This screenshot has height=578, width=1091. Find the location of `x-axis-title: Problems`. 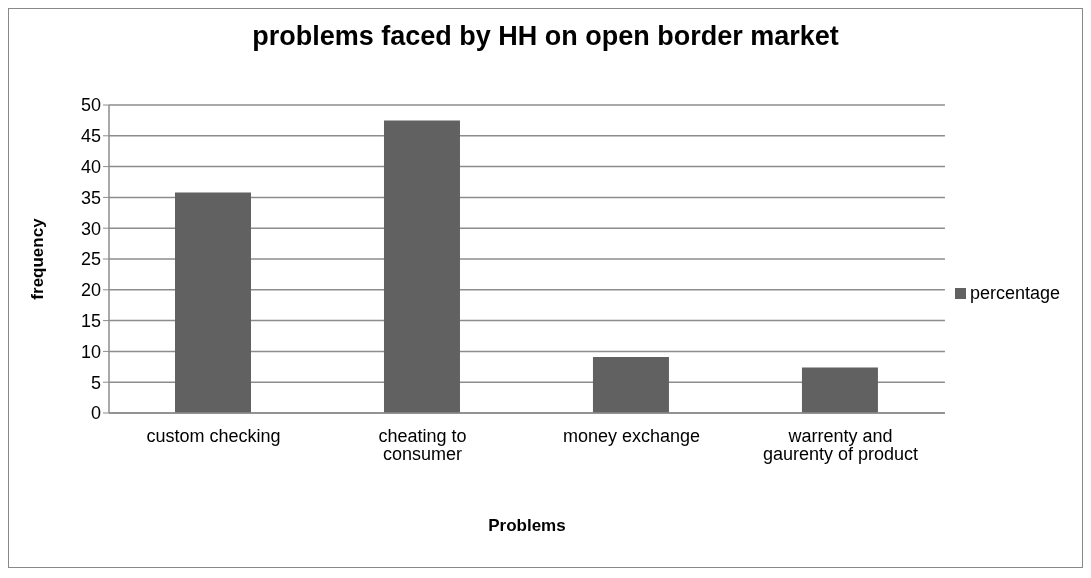

x-axis-title: Problems is located at coordinates (527, 525).